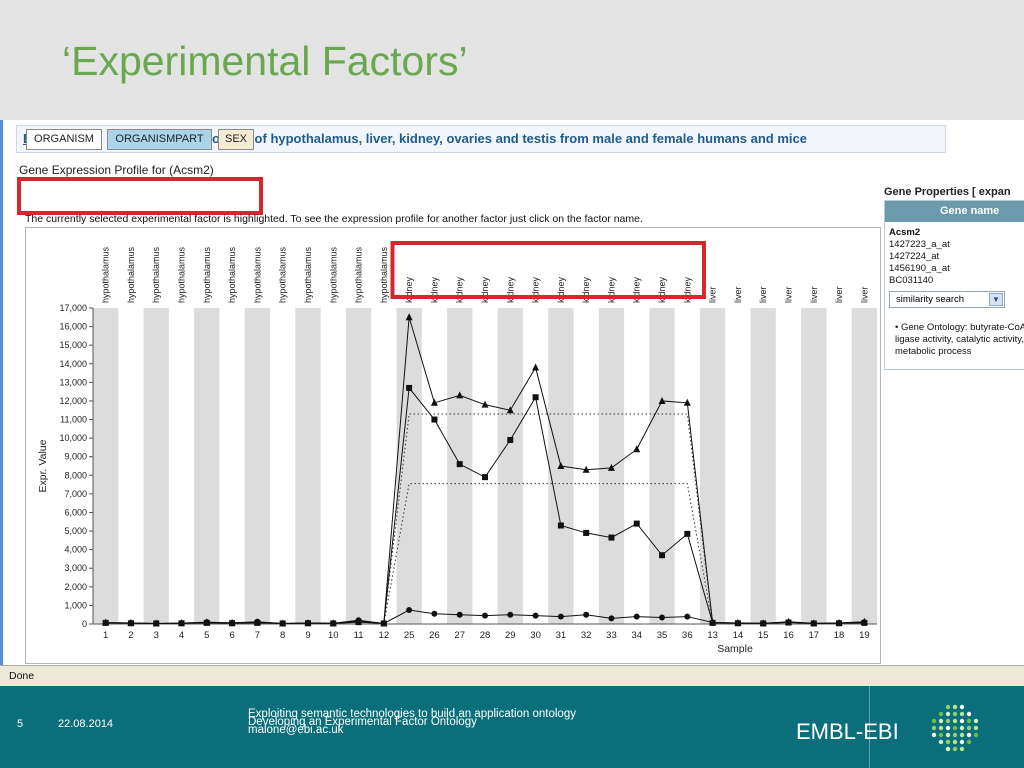 This screenshot has height=768, width=1024. I want to click on x-tick-label: 27, so click(459, 635).